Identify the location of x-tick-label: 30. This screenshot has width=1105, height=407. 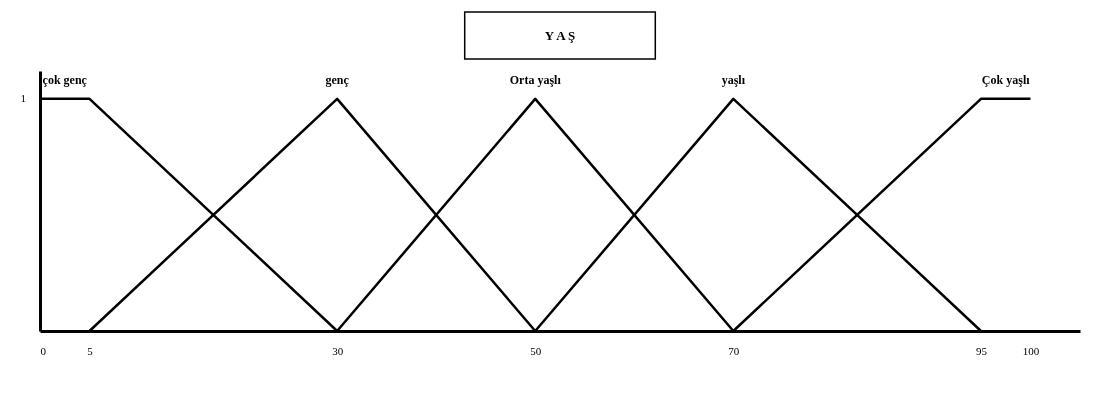
(338, 350).